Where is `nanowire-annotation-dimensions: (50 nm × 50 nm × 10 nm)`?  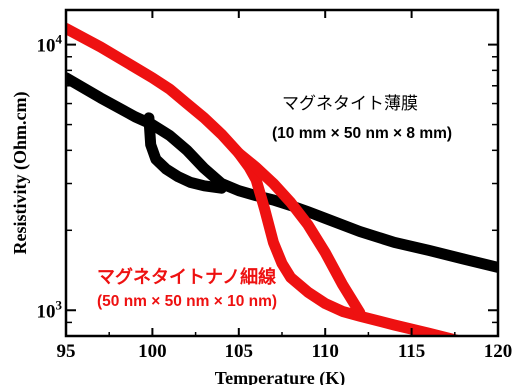
nanowire-annotation-dimensions: (50 nm × 50 nm × 10 nm) is located at coordinates (187, 301).